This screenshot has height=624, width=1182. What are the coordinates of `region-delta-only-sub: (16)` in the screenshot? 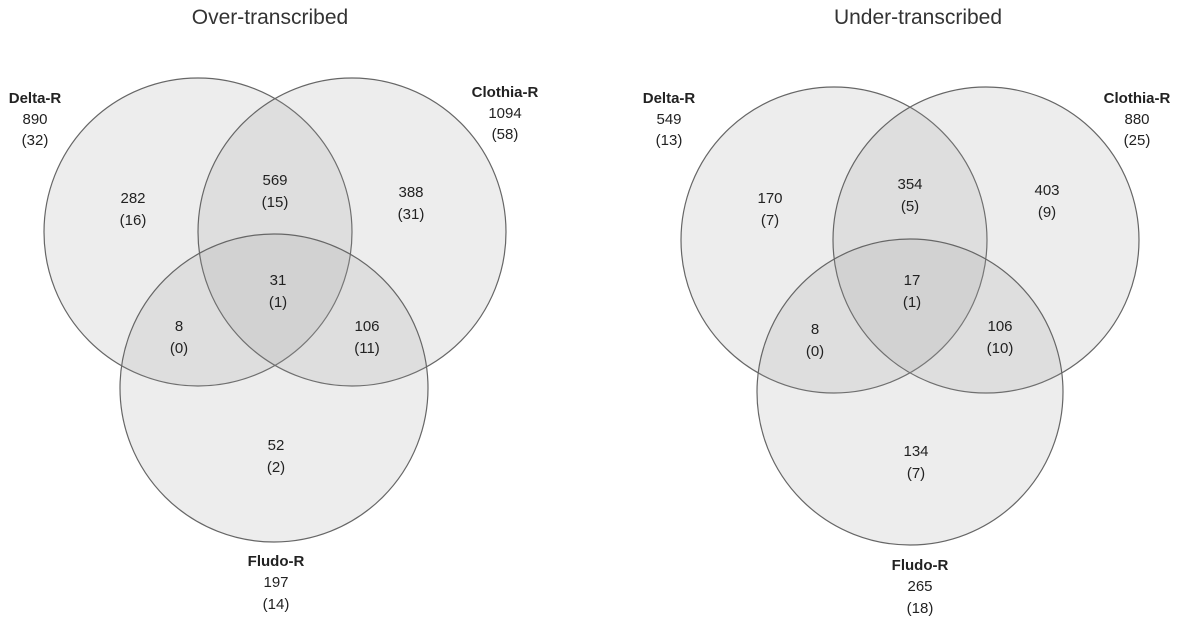 It's located at (133, 220).